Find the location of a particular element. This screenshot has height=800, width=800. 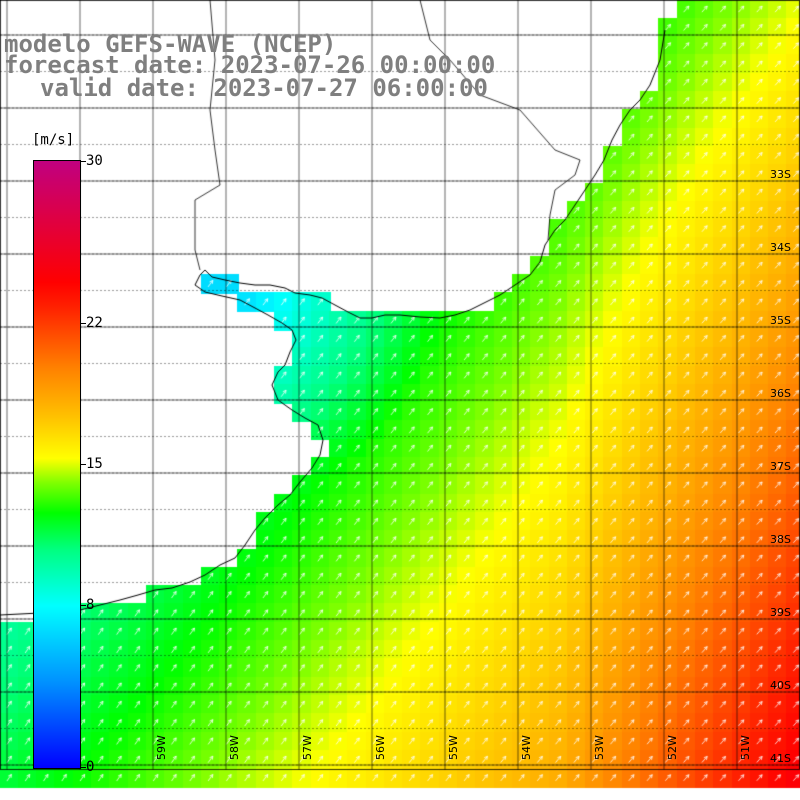

colorbar-tick-label: 15 is located at coordinates (94, 464).